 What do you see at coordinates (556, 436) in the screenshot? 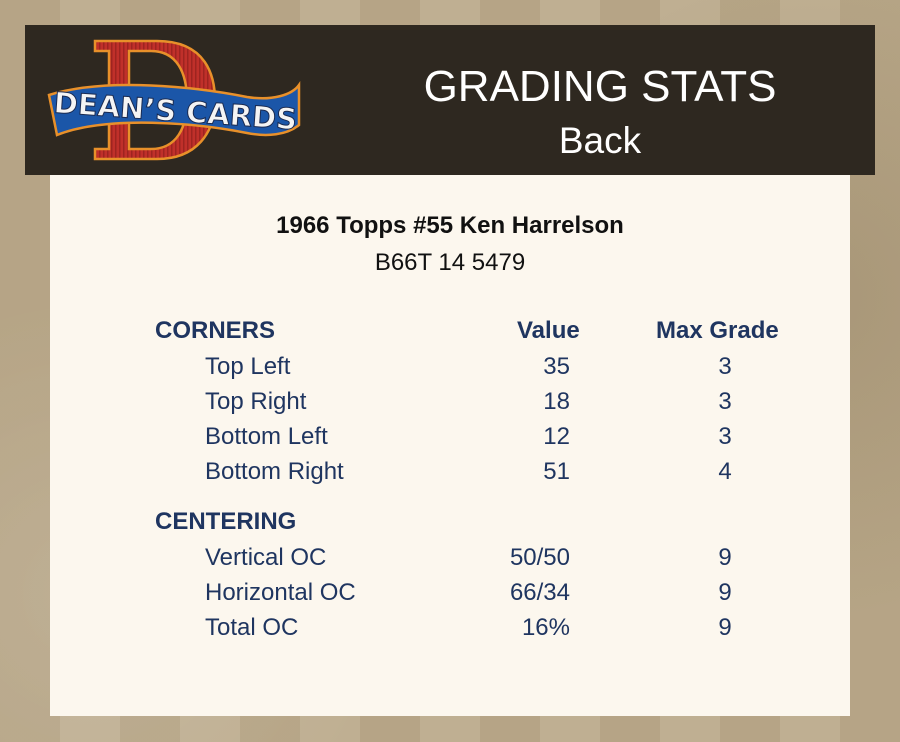
I see `row-value: 12` at bounding box center [556, 436].